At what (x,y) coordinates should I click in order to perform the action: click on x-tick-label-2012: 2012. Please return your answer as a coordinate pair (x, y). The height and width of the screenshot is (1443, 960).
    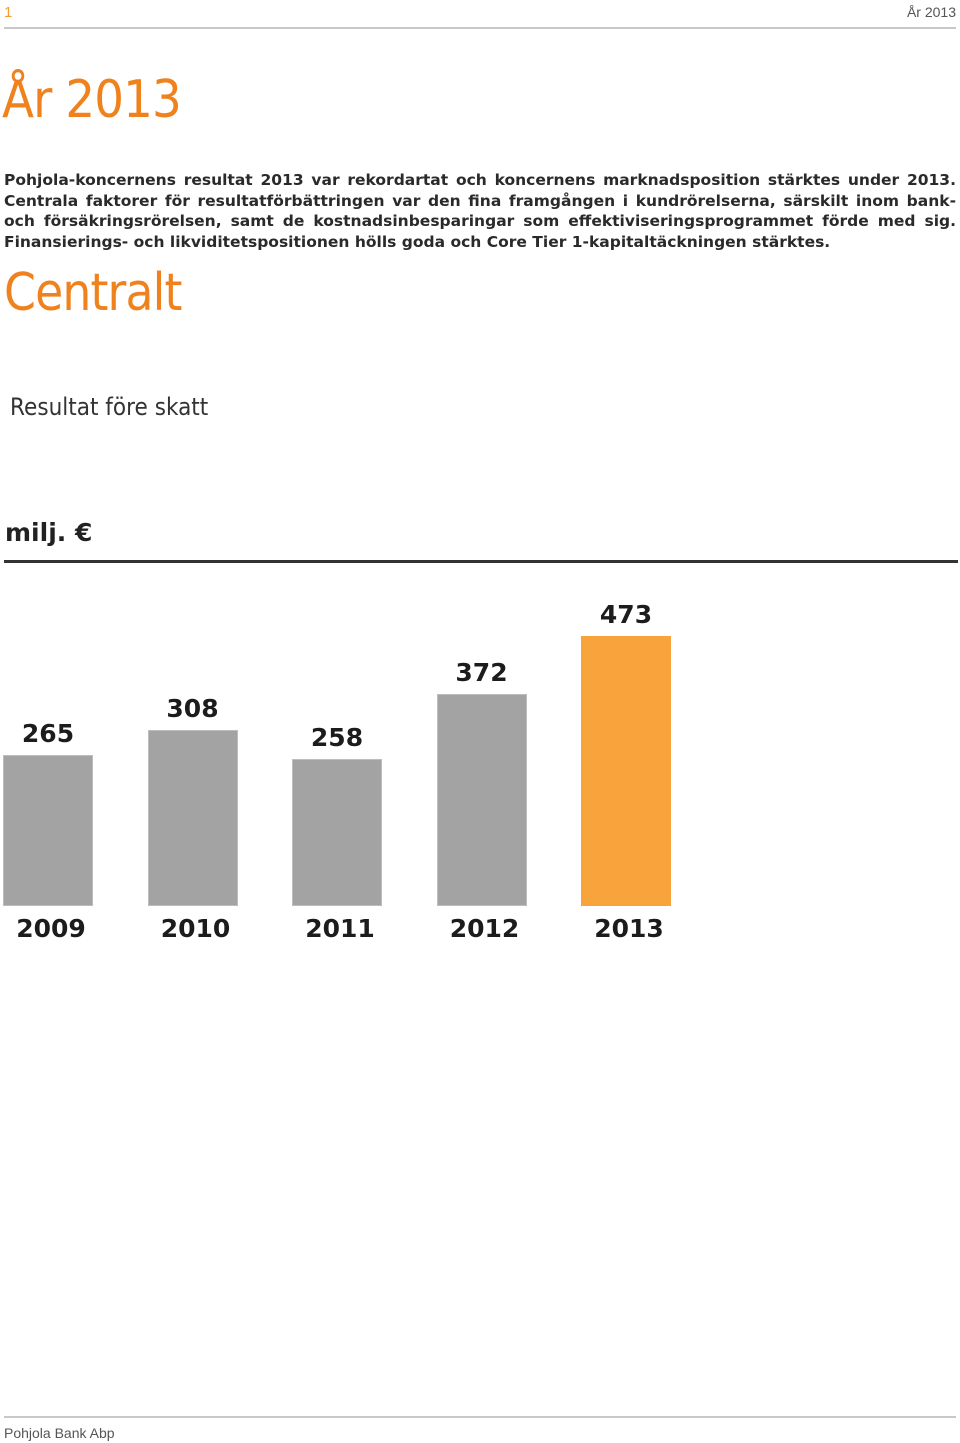
    Looking at the image, I should click on (484, 928).